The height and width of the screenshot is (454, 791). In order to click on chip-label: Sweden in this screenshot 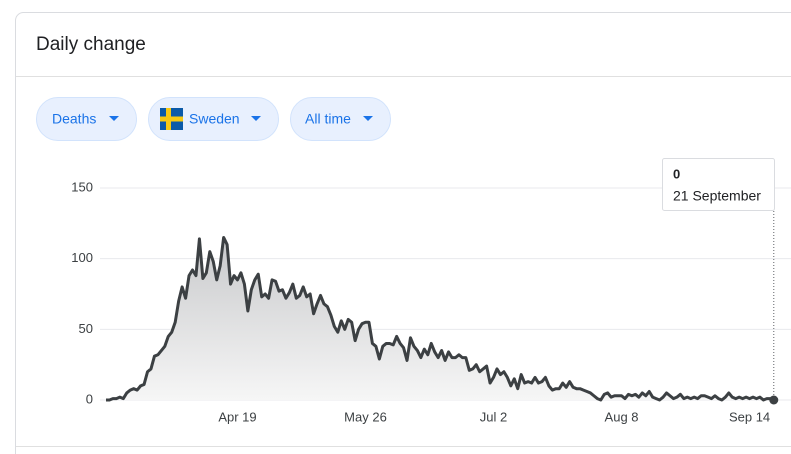, I will do `click(214, 119)`.